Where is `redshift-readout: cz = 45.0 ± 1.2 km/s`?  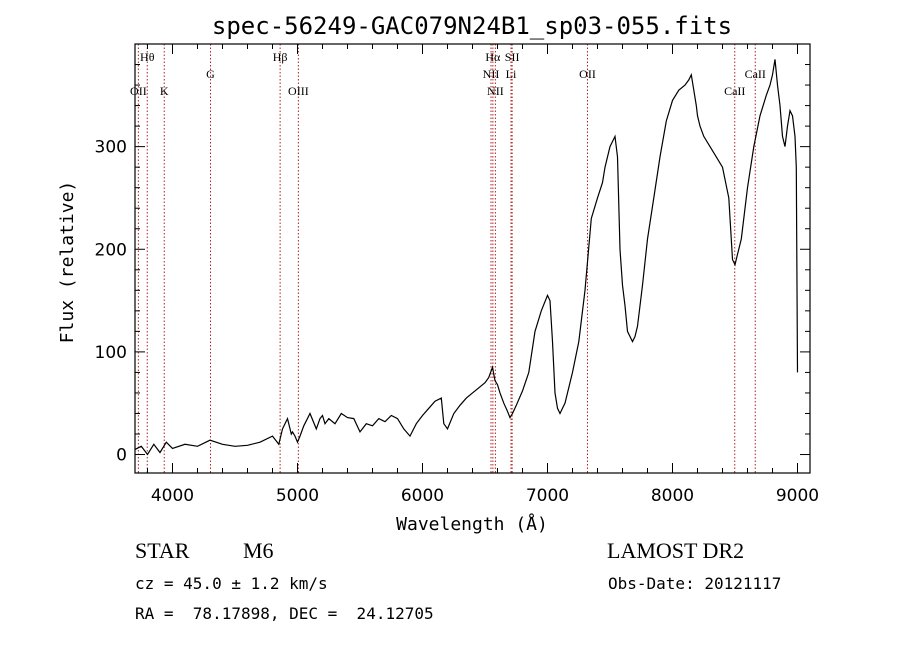 redshift-readout: cz = 45.0 ± 1.2 km/s is located at coordinates (231, 583).